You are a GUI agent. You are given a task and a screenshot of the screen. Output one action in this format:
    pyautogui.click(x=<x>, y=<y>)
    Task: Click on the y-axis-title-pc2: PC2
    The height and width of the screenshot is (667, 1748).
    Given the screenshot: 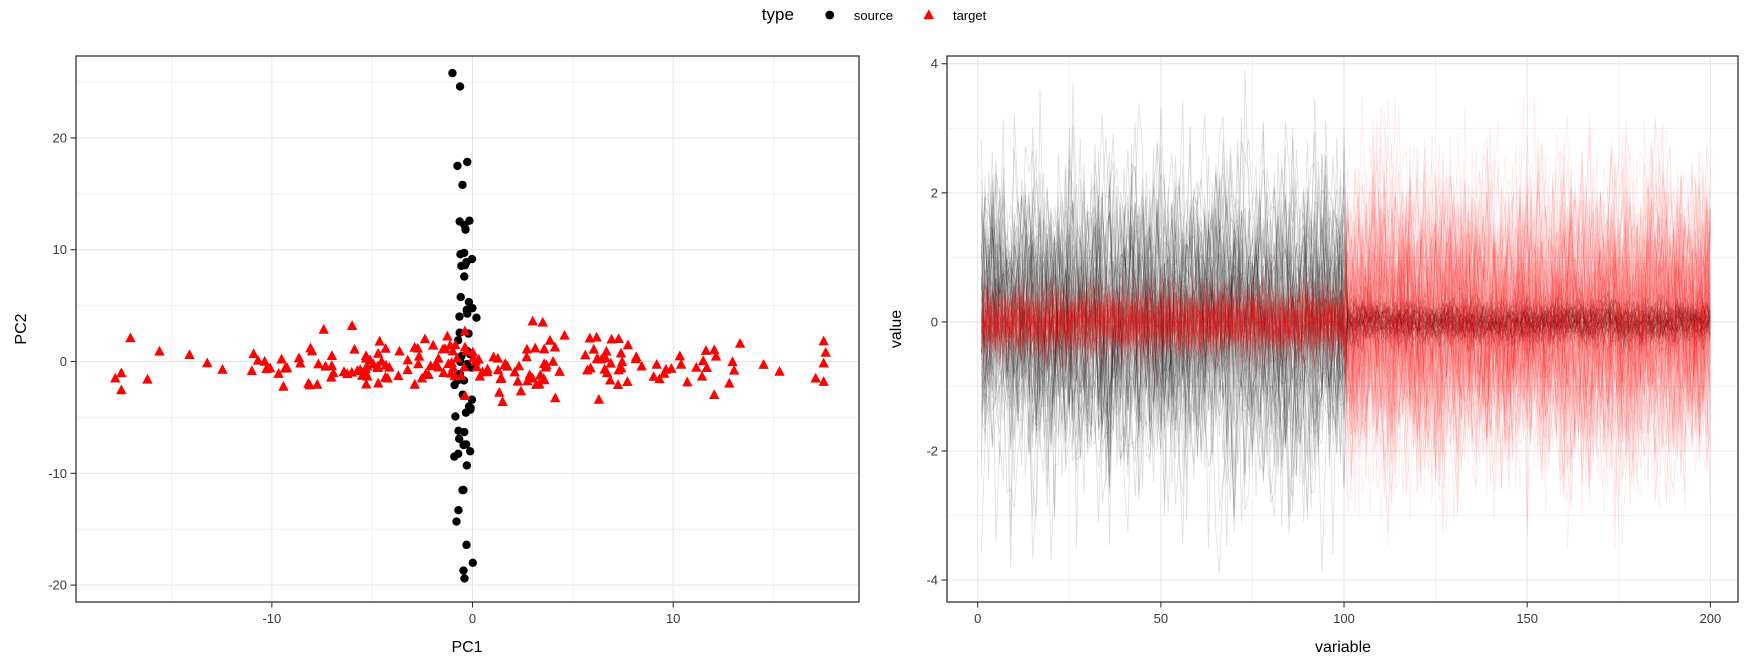 What is the action you would take?
    pyautogui.click(x=21, y=329)
    